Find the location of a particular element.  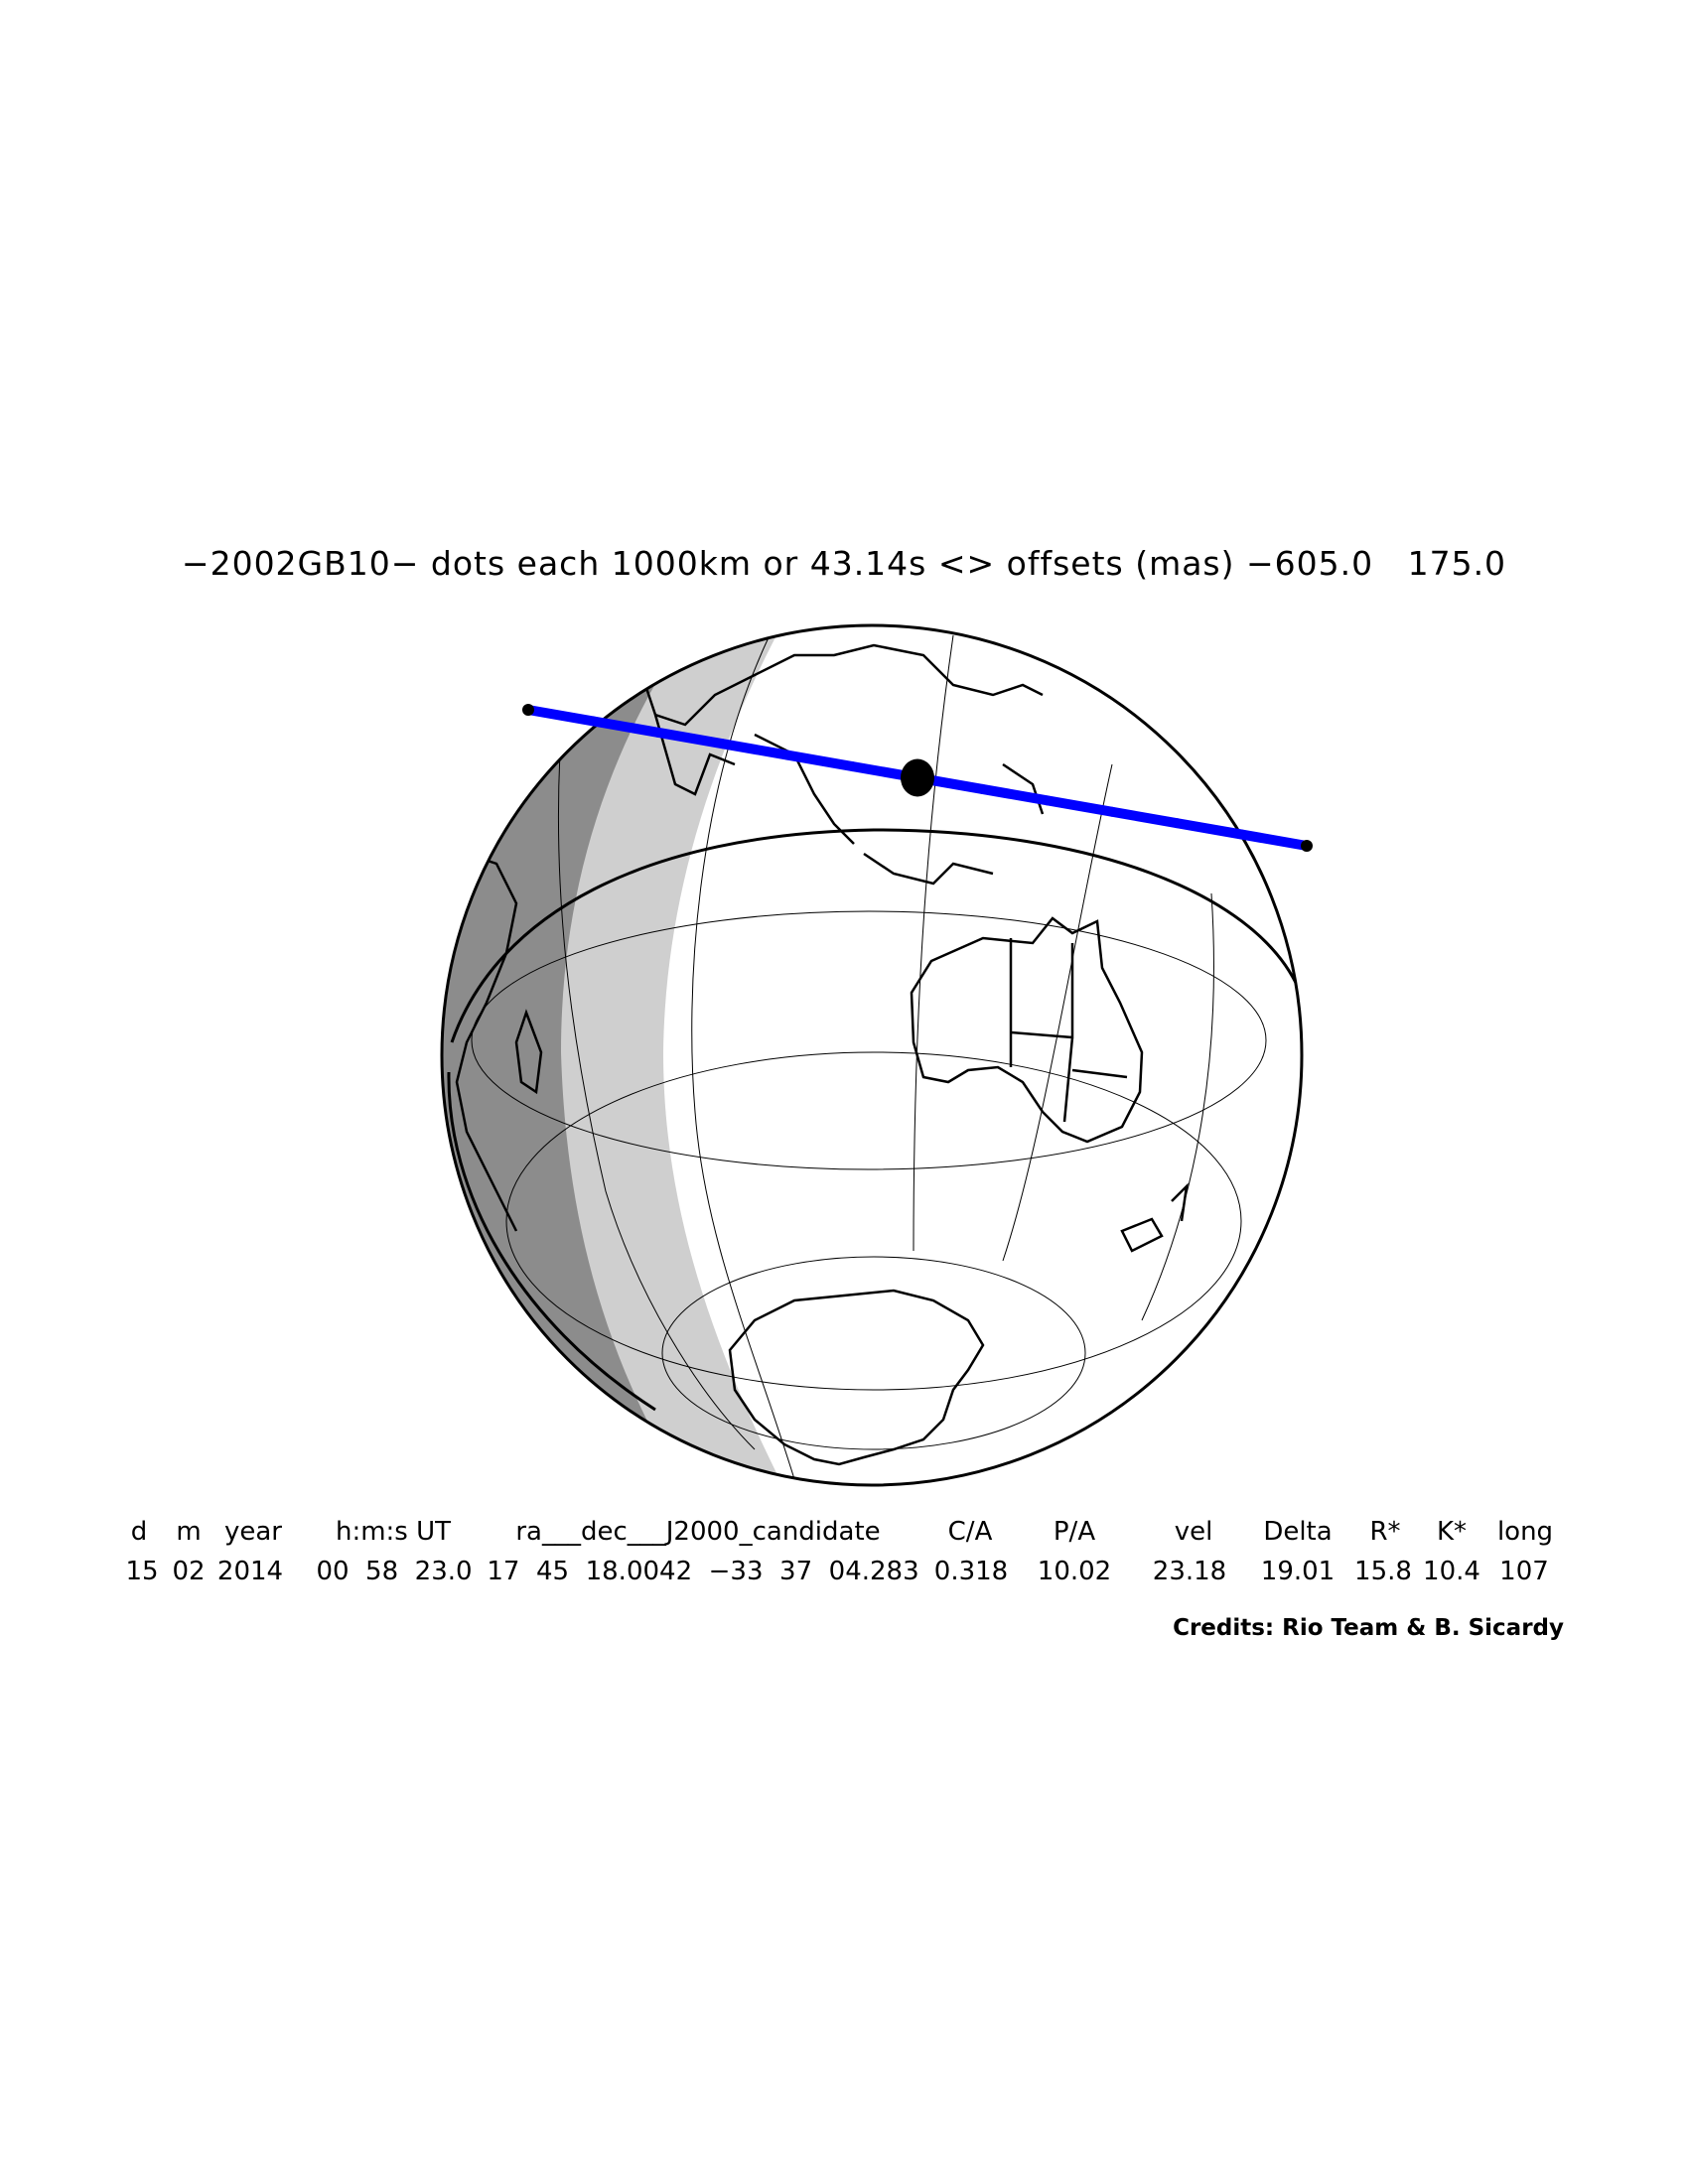

occultation-path is located at coordinates (917, 778).